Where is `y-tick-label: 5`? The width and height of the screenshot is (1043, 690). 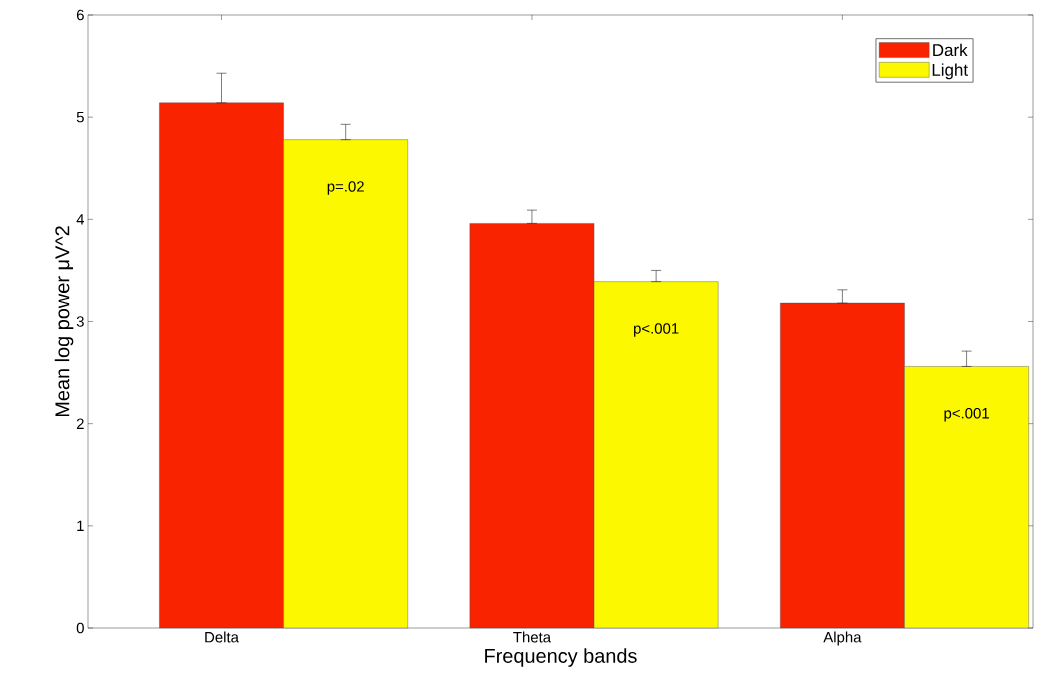 y-tick-label: 5 is located at coordinates (80, 117).